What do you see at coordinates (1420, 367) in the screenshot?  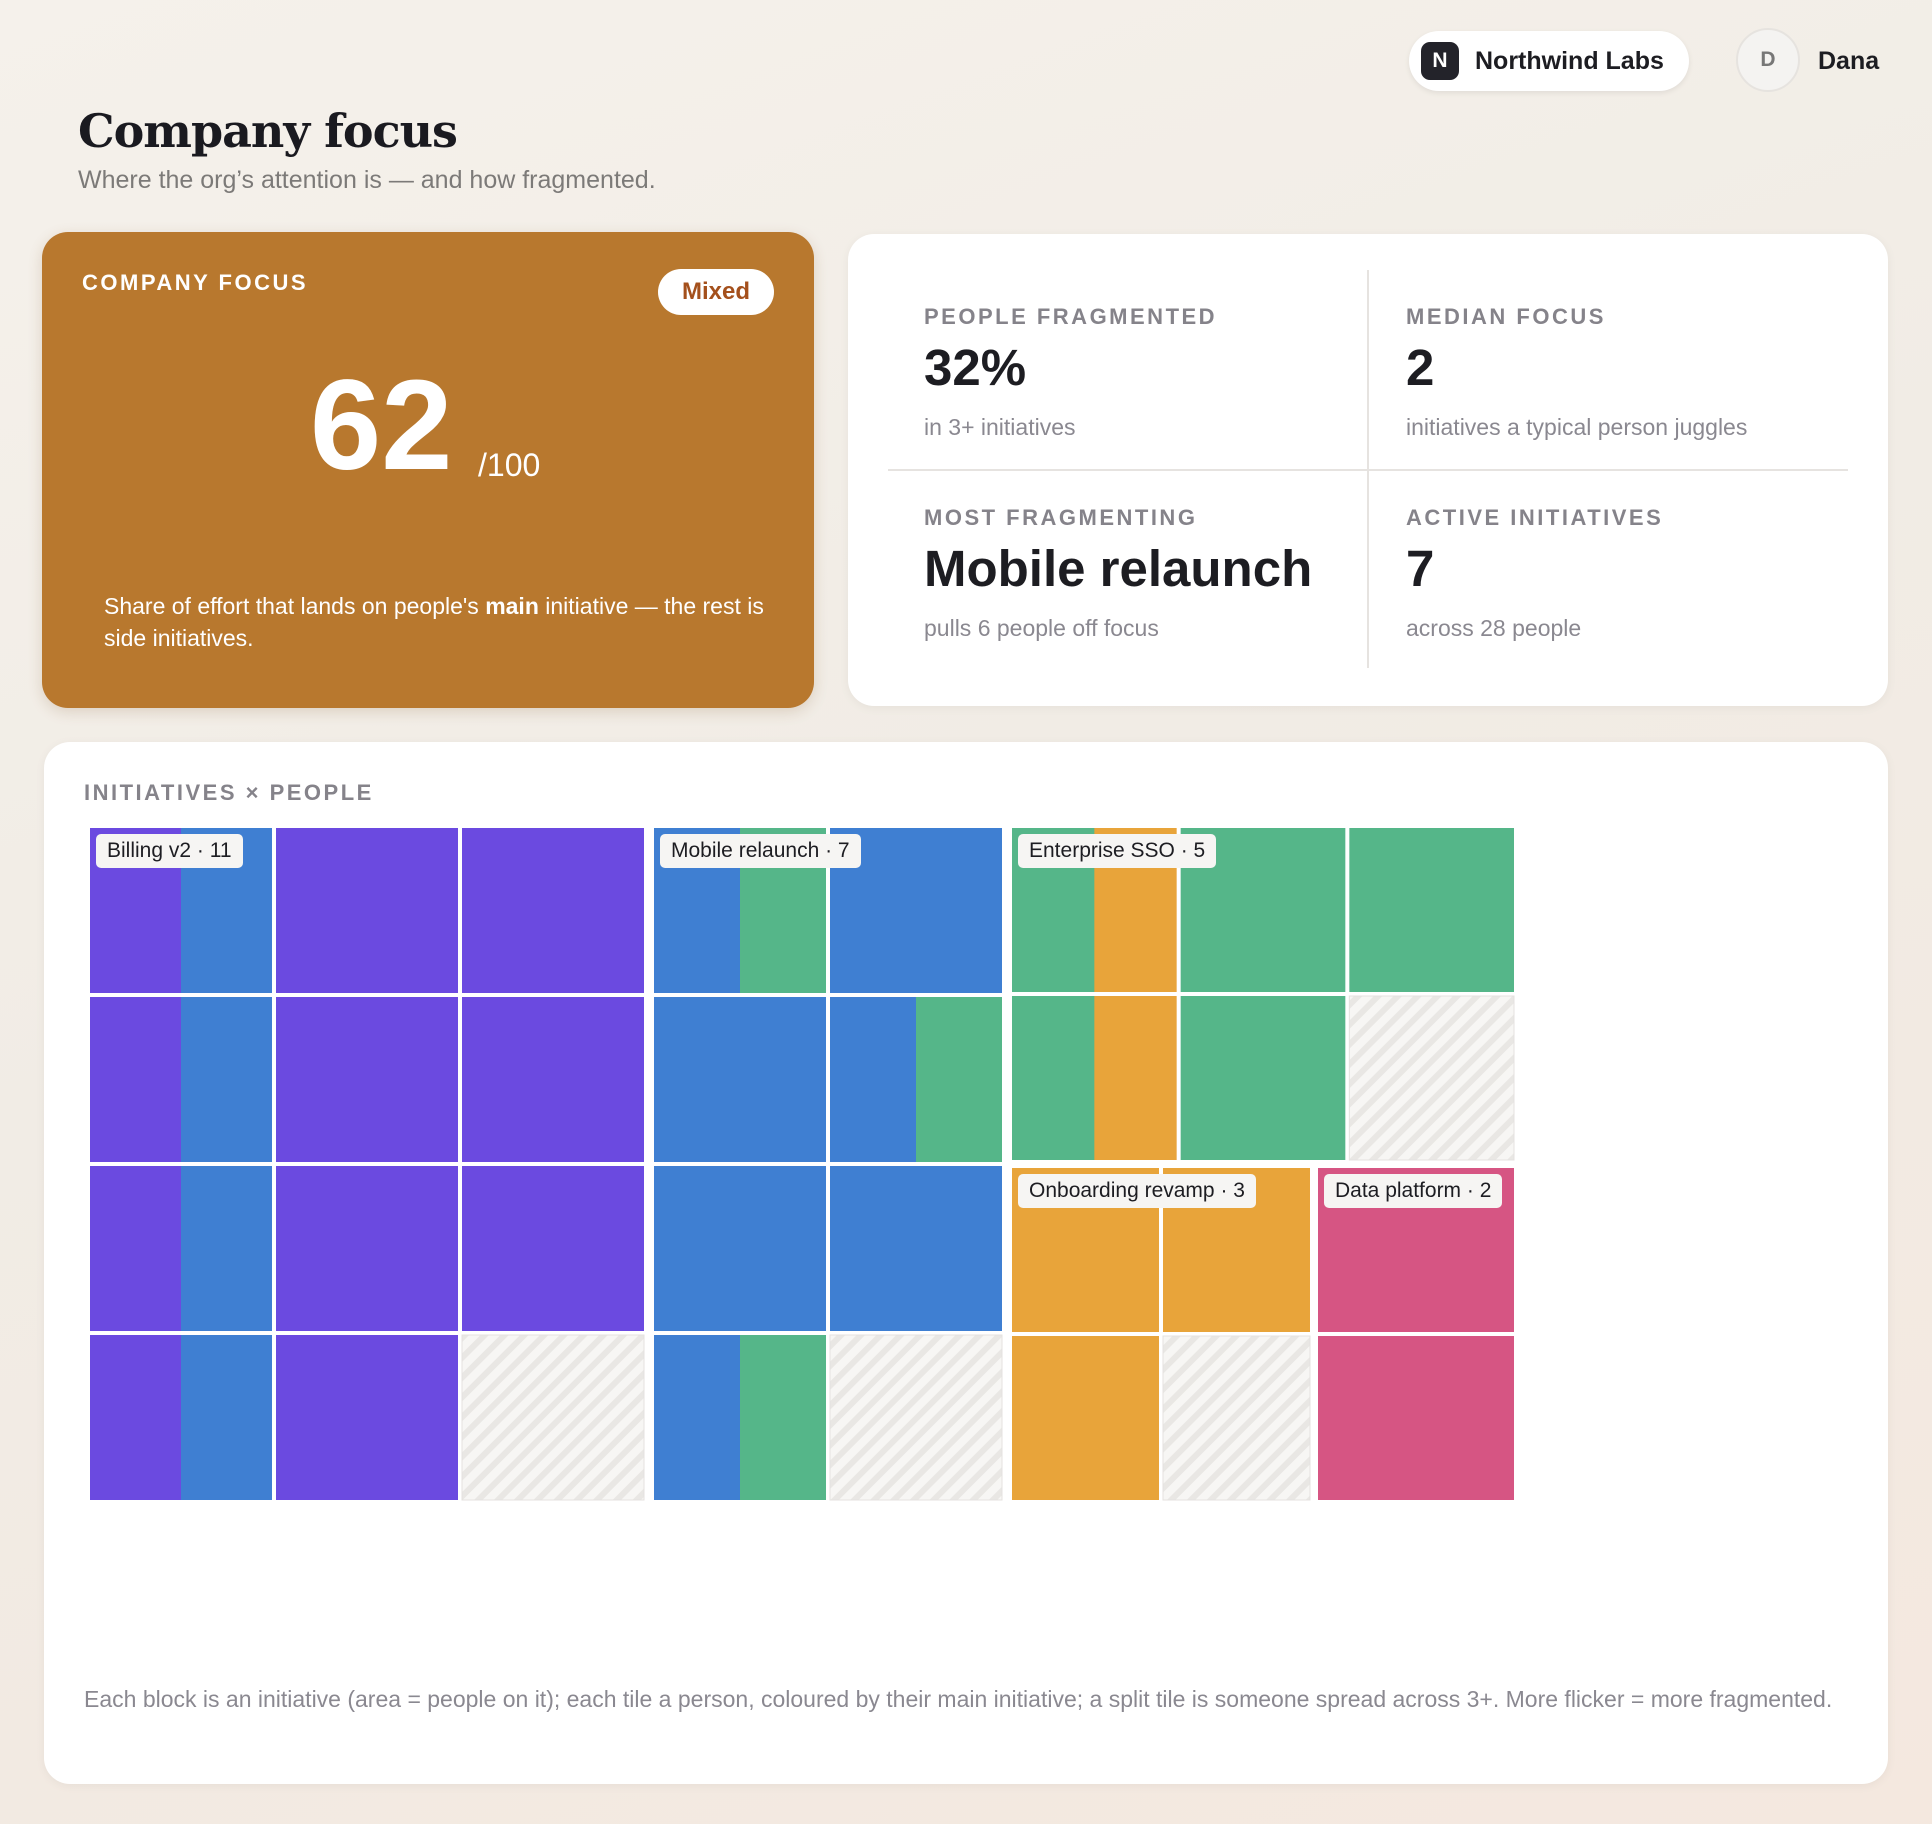 I see `stat-value: 2` at bounding box center [1420, 367].